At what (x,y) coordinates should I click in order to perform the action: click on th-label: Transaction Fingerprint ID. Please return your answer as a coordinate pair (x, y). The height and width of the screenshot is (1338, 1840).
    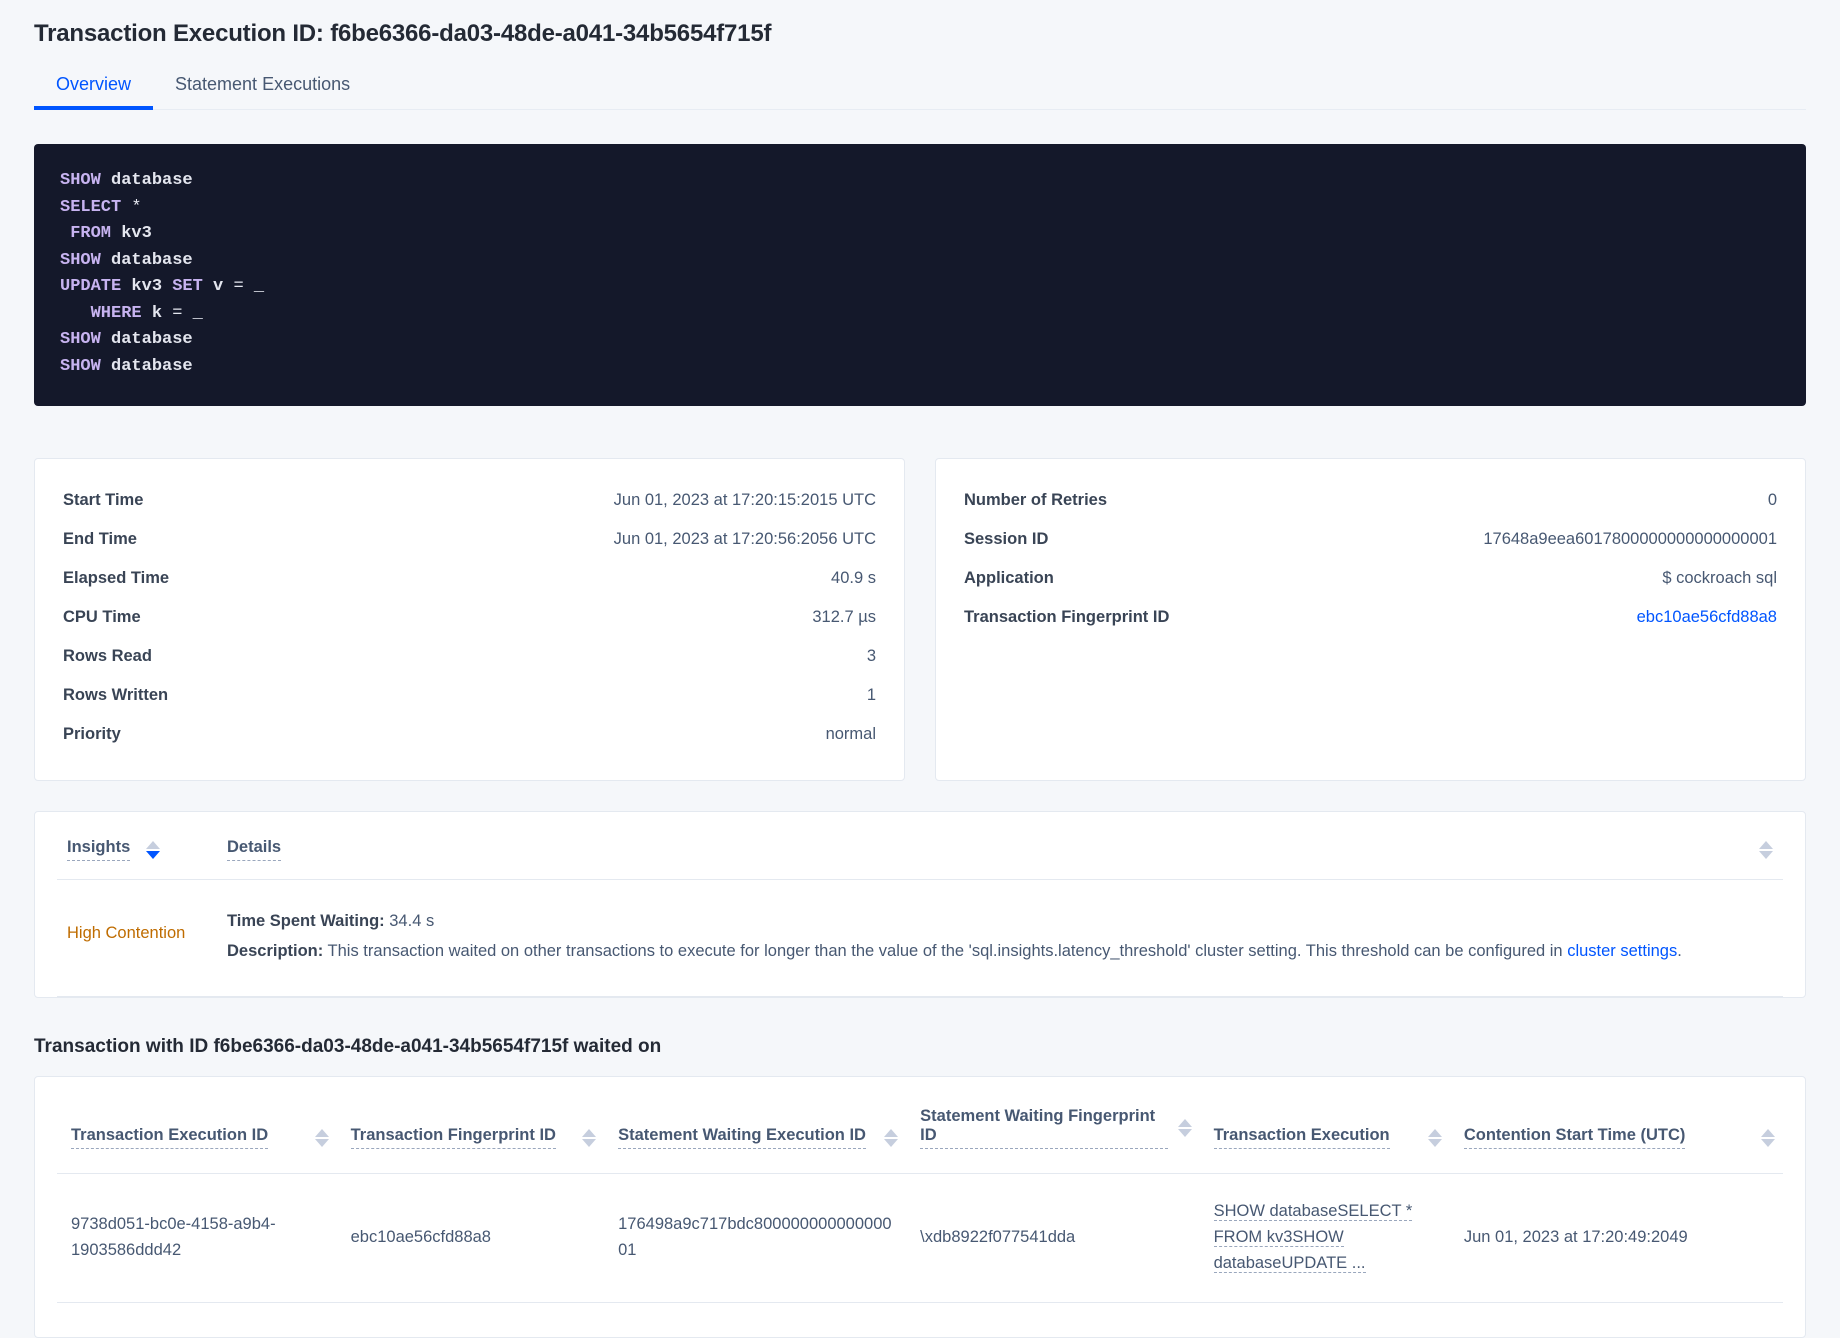
    Looking at the image, I should click on (453, 1137).